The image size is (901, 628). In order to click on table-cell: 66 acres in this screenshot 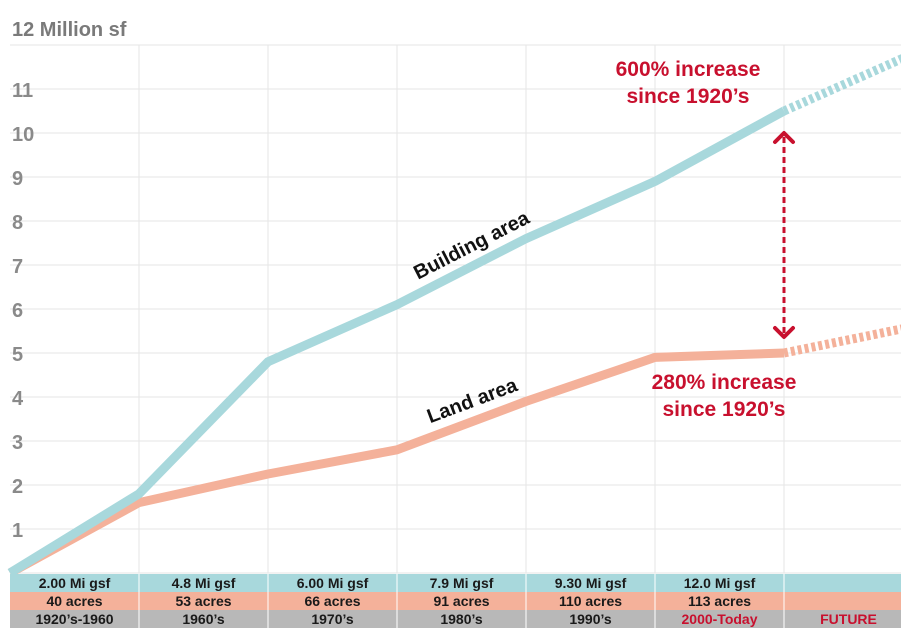, I will do `click(332, 601)`.